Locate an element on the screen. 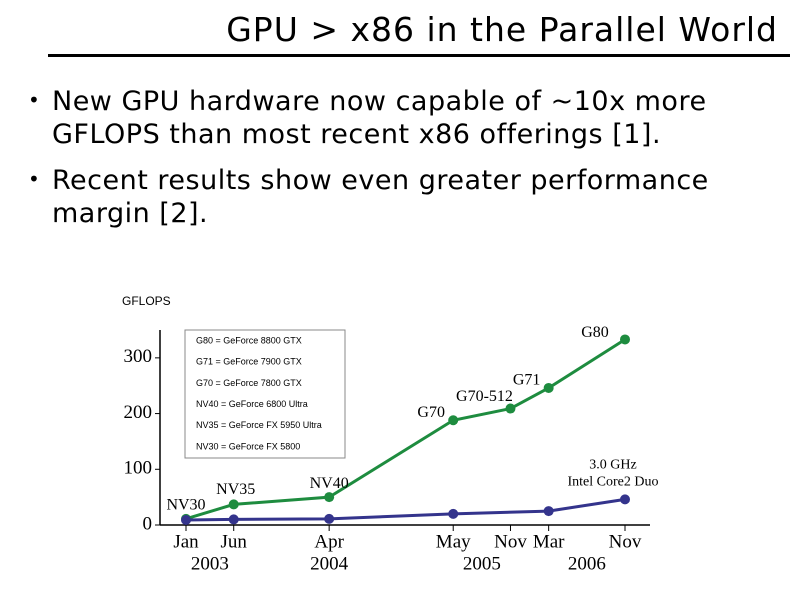 The image size is (800, 600). x-tick-label: Mar is located at coordinates (549, 541).